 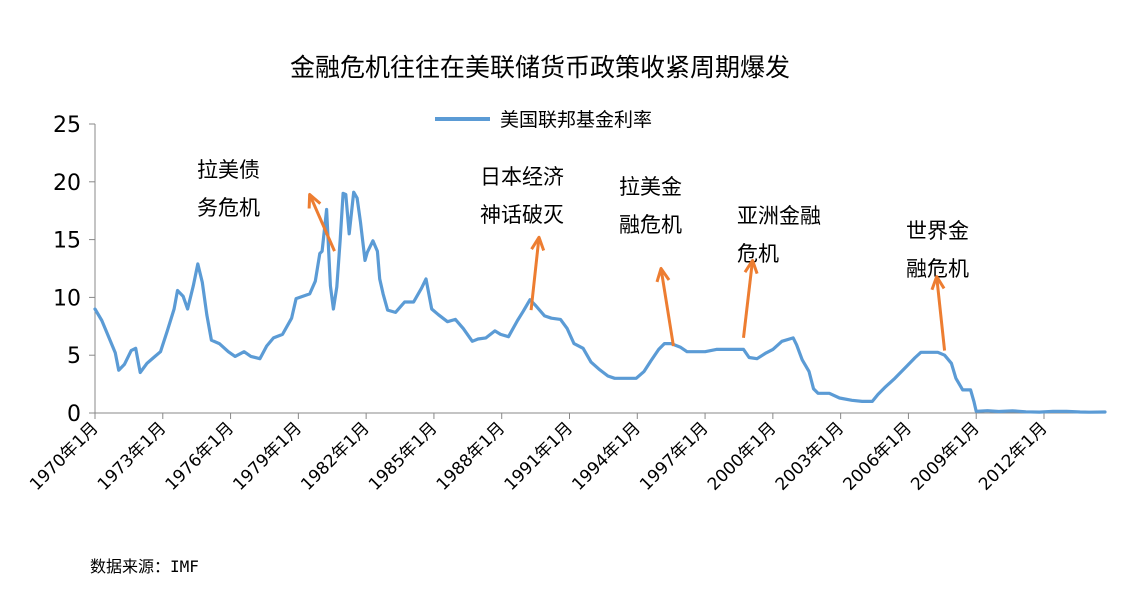 What do you see at coordinates (937, 231) in the screenshot?
I see `annotation-label: 世界金` at bounding box center [937, 231].